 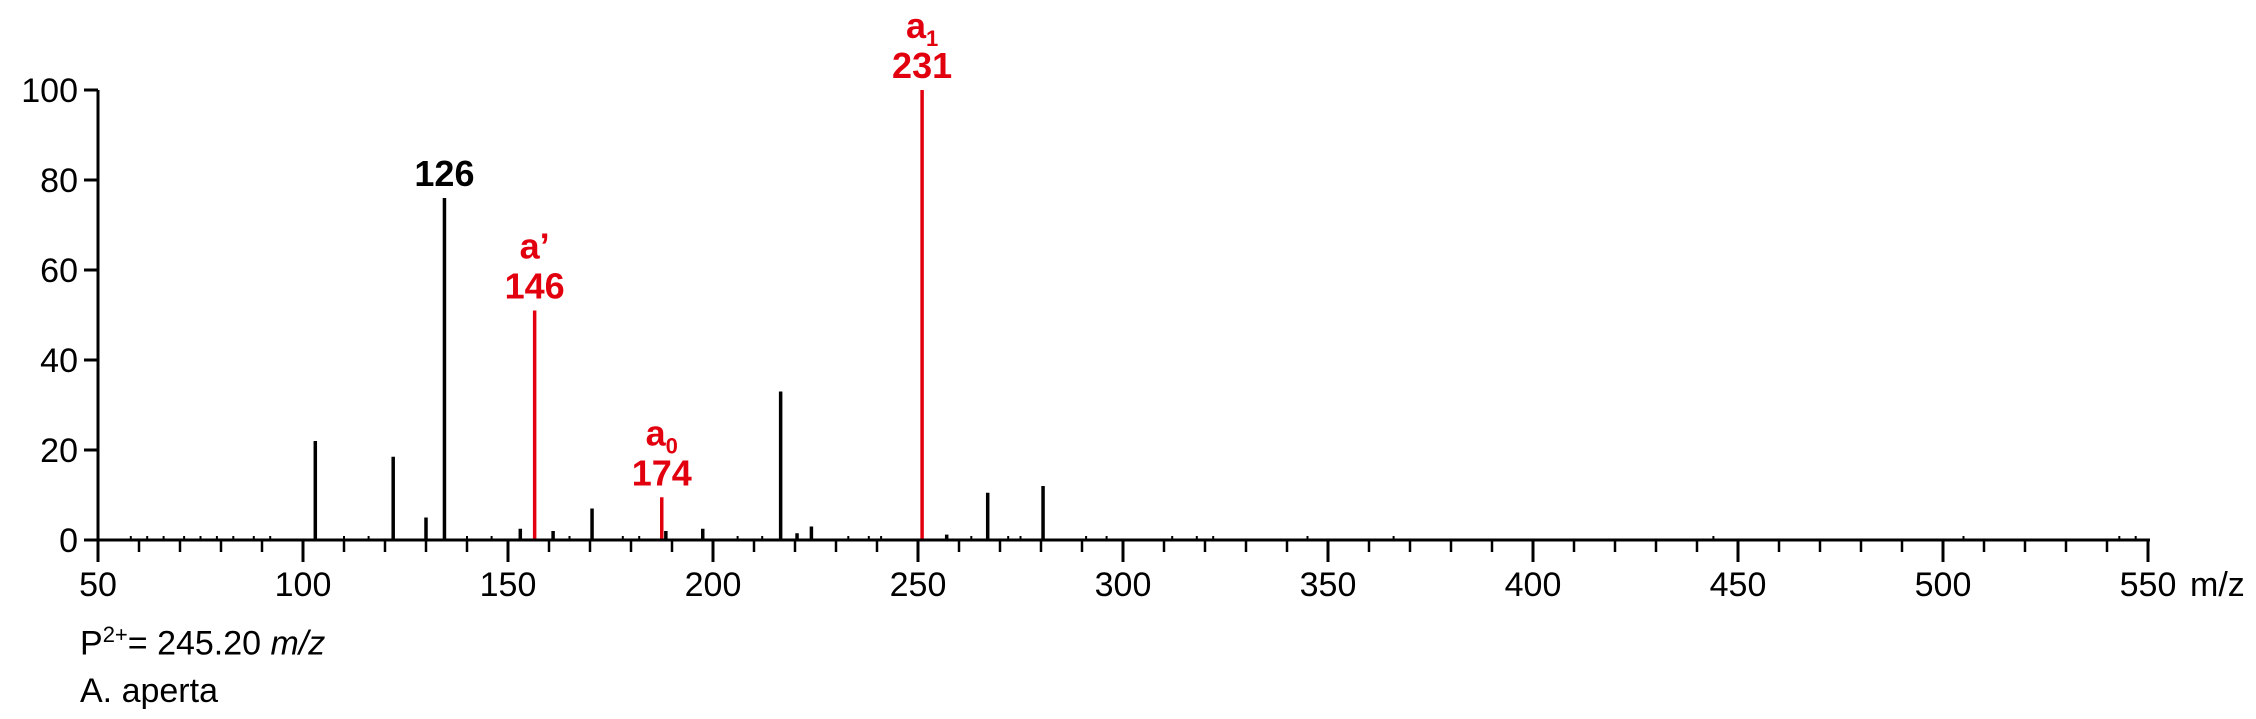 I want to click on x-tick-label: 250, so click(x=918, y=585).